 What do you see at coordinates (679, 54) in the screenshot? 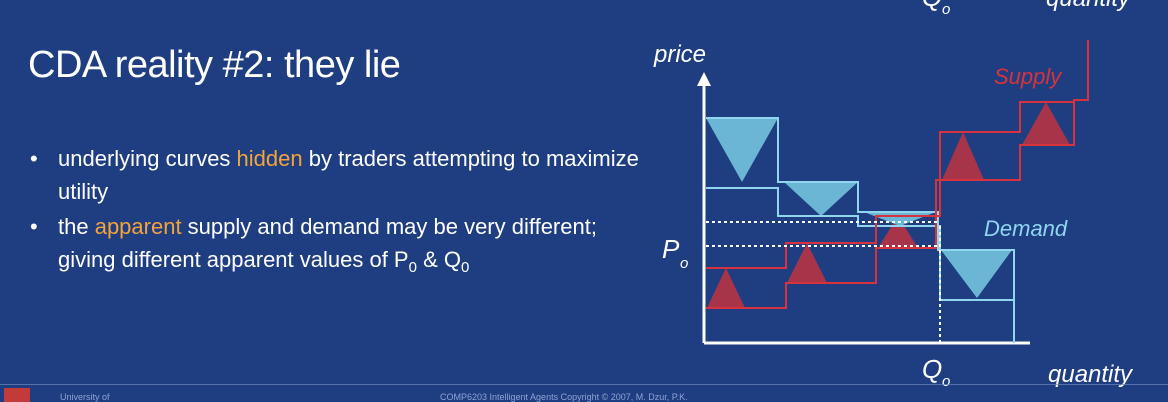
I see `price-axis-label: price` at bounding box center [679, 54].